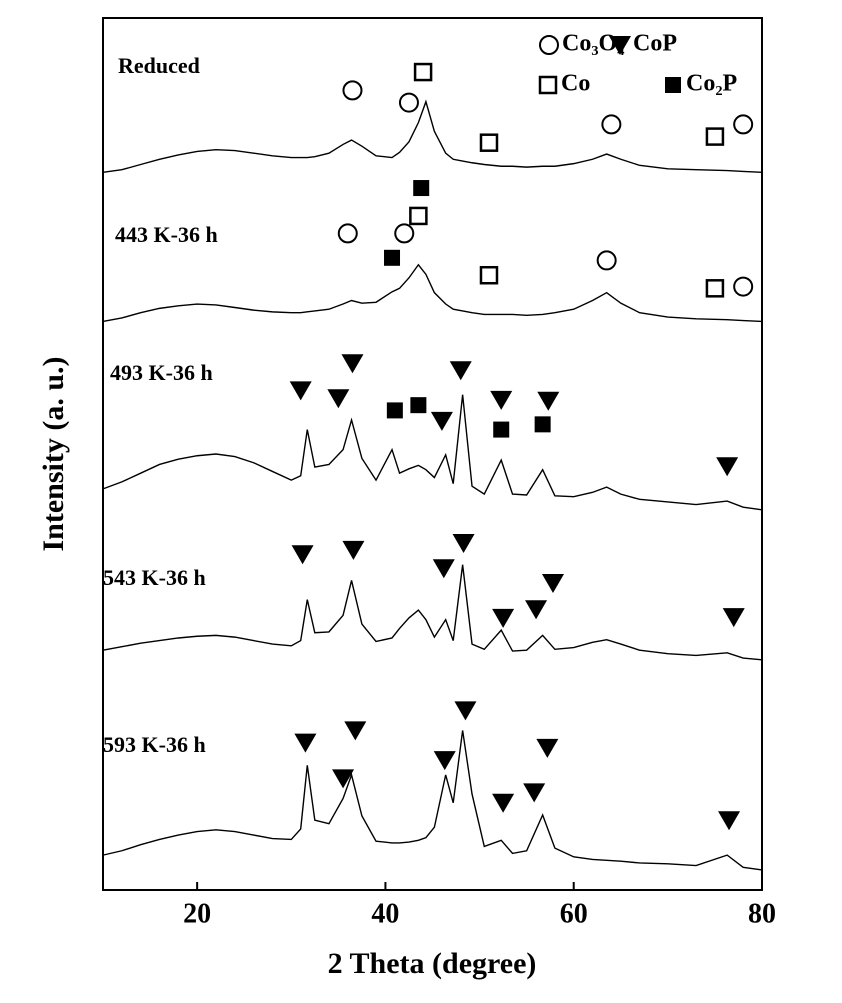 The image size is (842, 1003). Describe the element at coordinates (574, 913) in the screenshot. I see `x-tick-label: 60` at that location.